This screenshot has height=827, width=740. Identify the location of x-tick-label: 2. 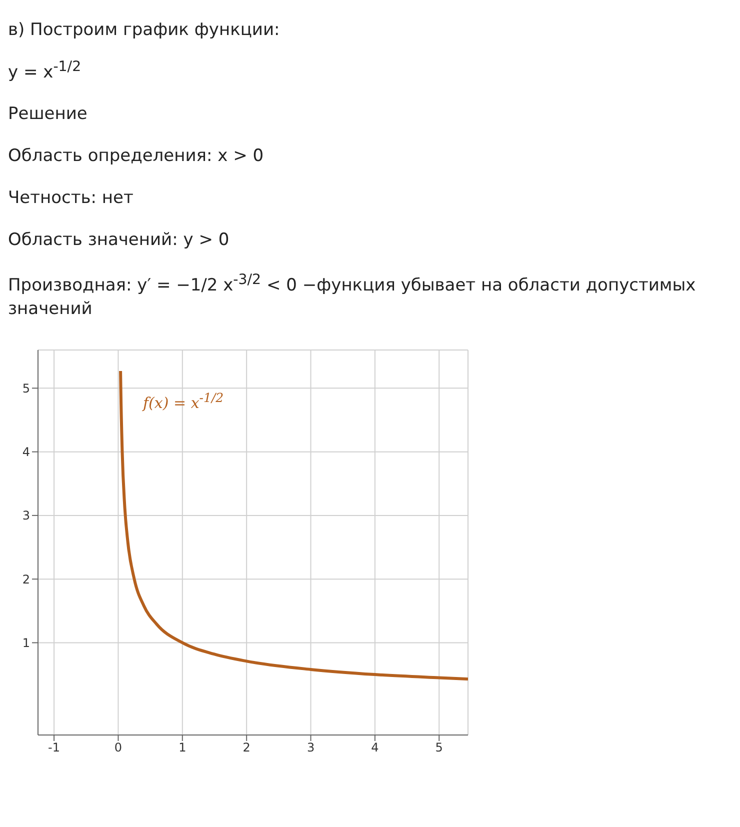
(246, 747).